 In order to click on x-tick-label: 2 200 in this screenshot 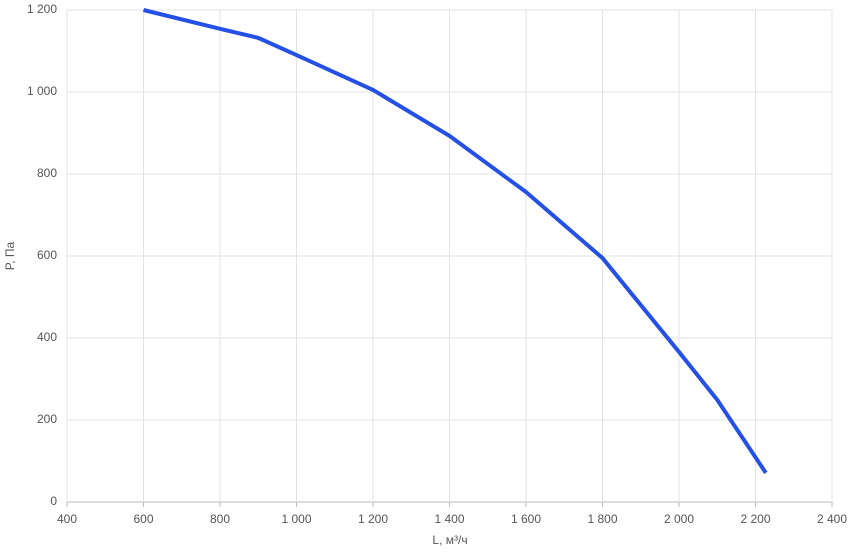, I will do `click(755, 519)`.